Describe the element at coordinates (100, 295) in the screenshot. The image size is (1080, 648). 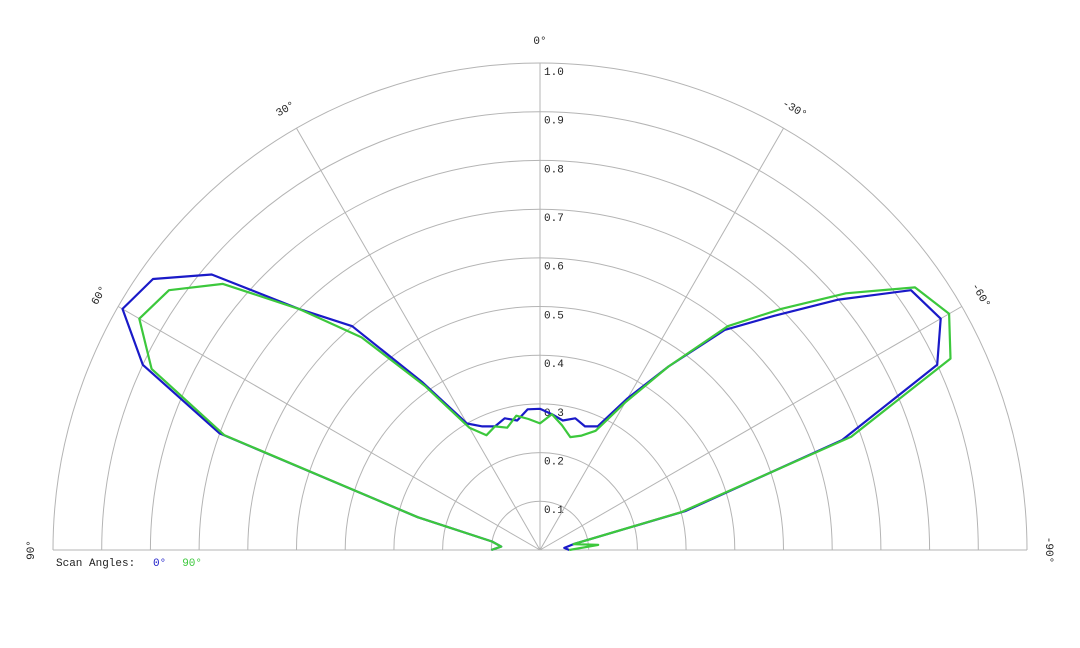
I see `theta-tick-label: 60°` at that location.